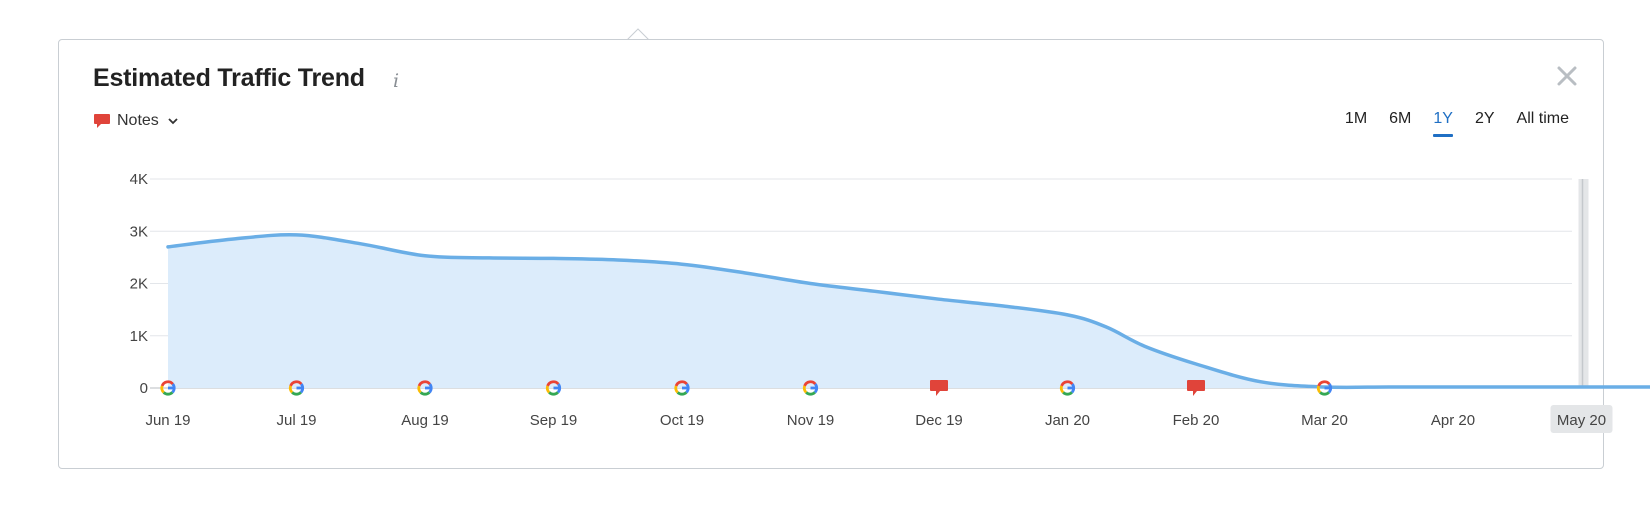  I want to click on range-tab-6m: 6M, so click(1400, 118).